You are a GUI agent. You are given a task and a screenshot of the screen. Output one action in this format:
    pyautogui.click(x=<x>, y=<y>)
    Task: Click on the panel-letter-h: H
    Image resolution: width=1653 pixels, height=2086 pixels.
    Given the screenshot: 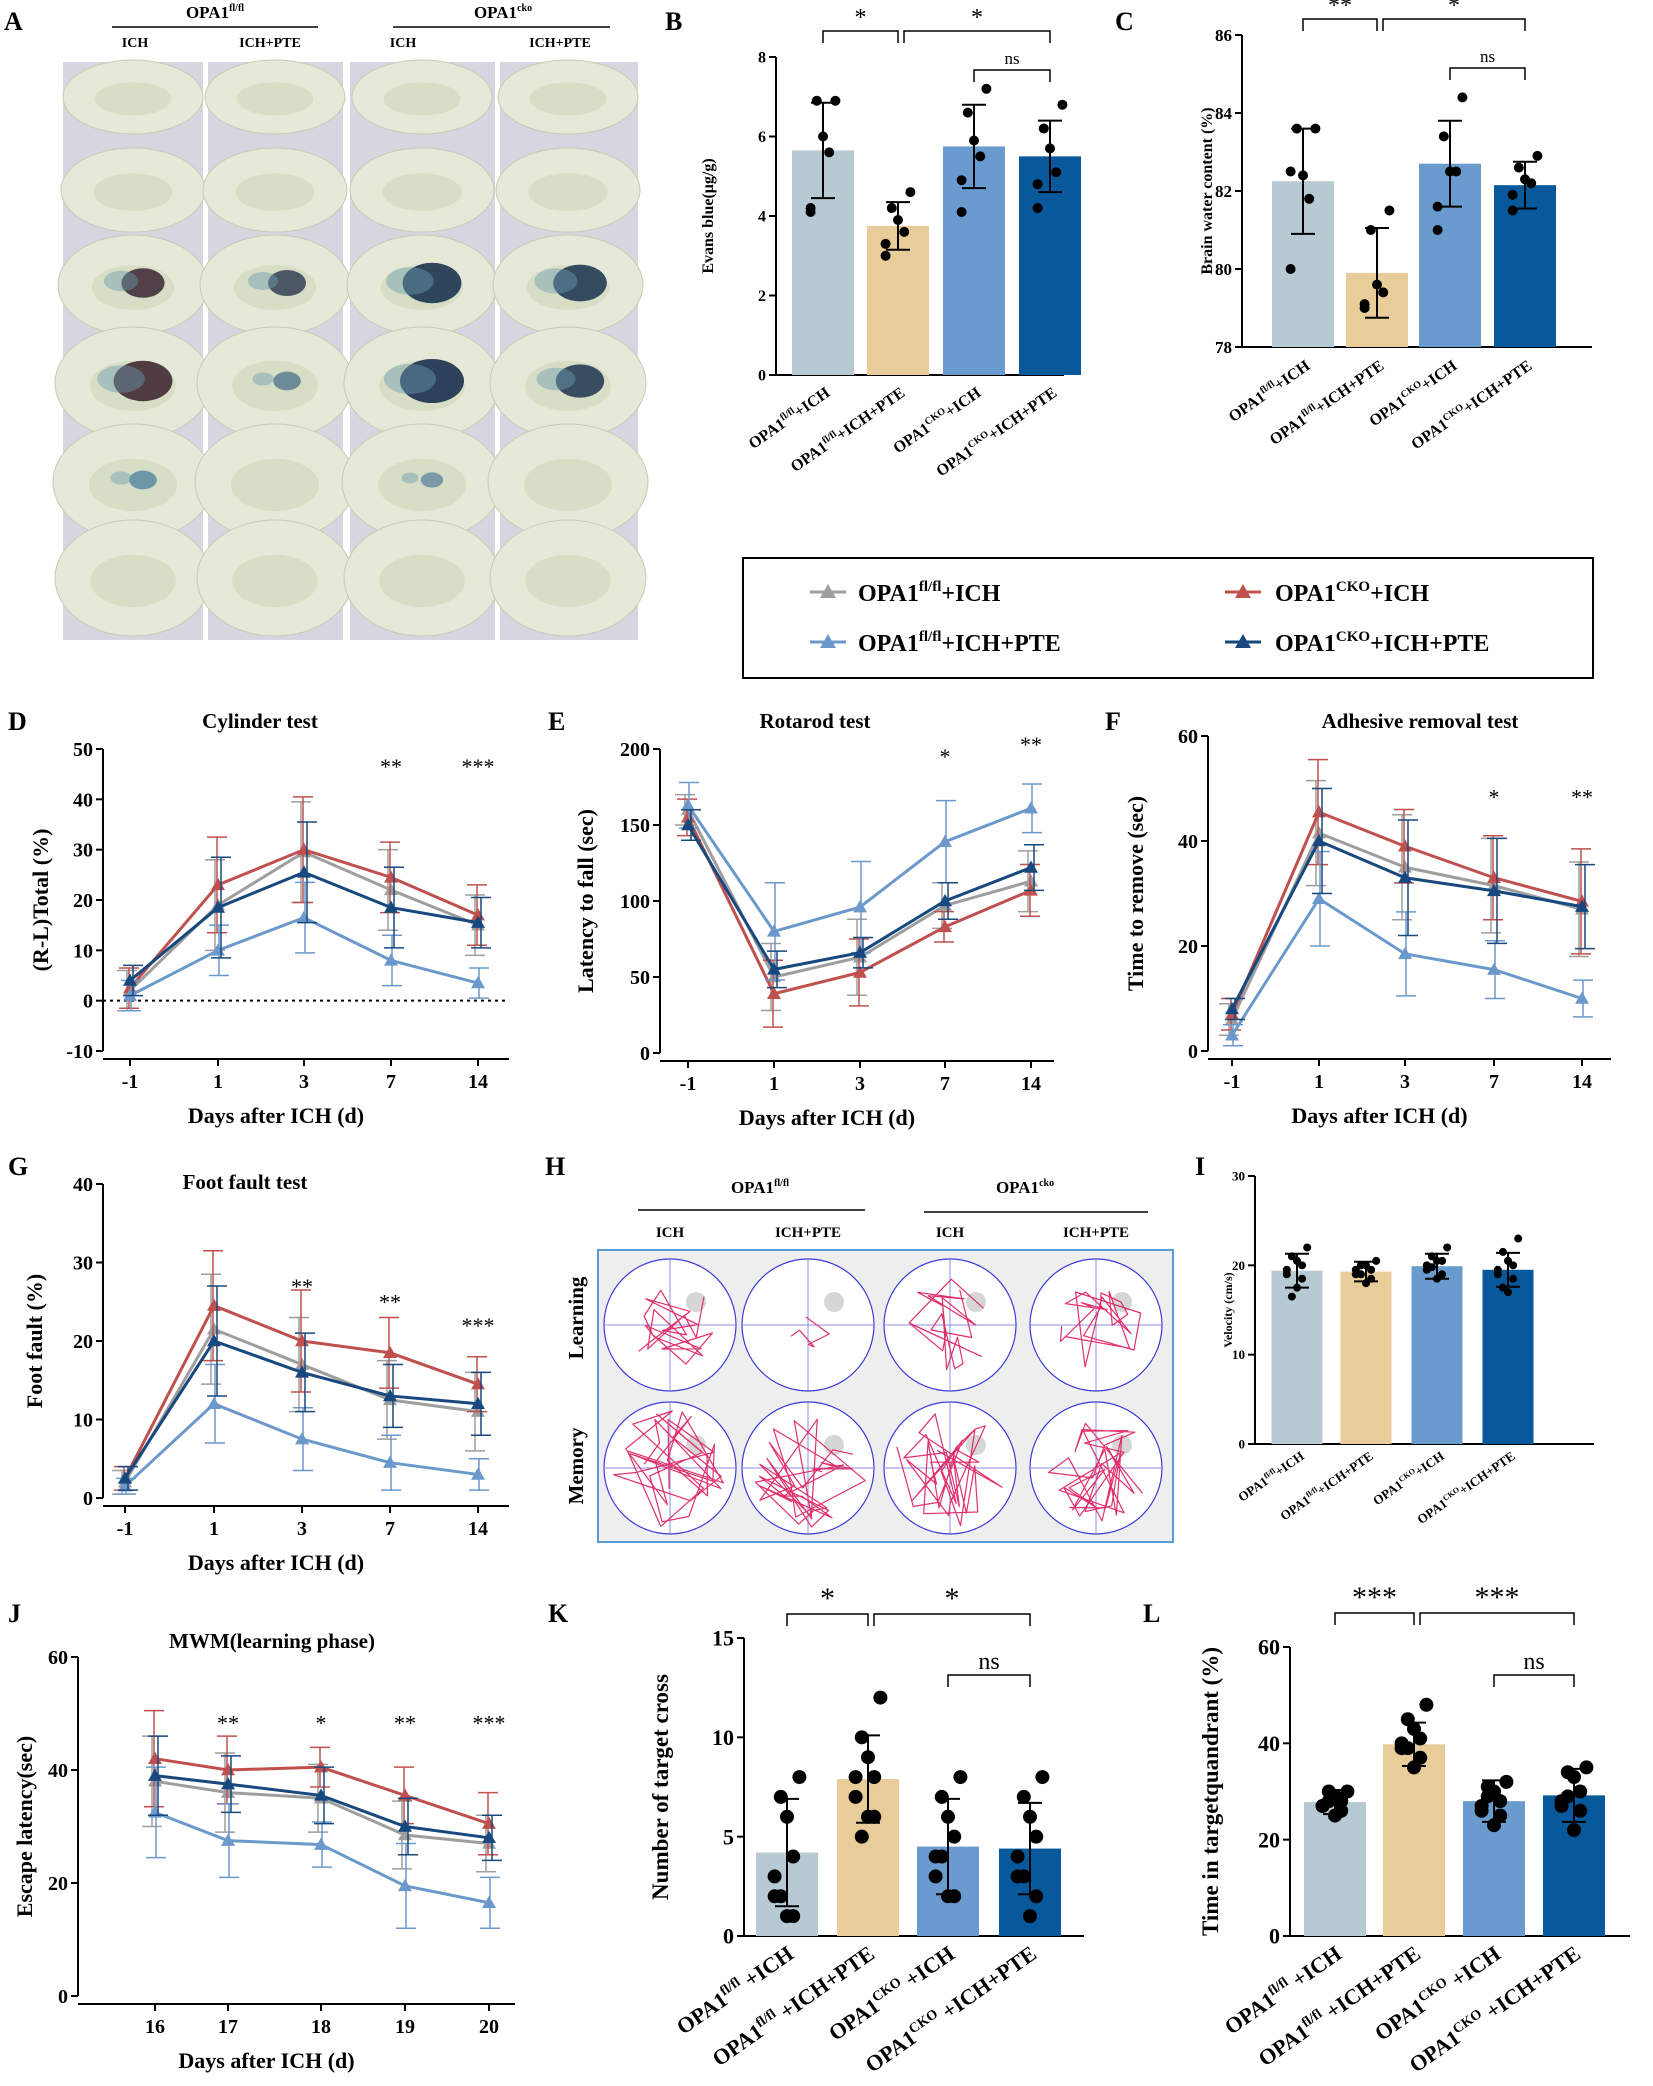 What is the action you would take?
    pyautogui.click(x=555, y=1166)
    